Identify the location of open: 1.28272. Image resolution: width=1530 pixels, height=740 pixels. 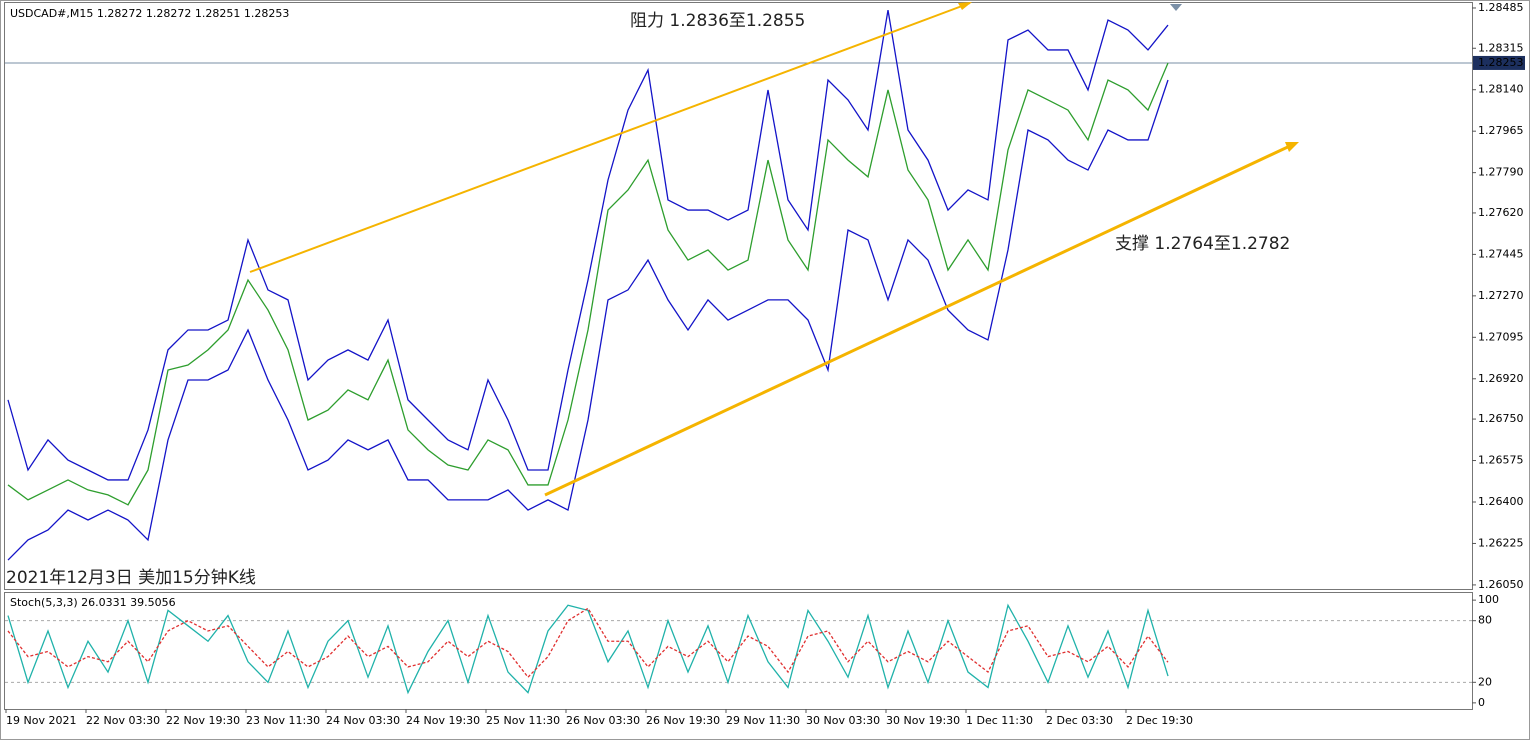
(120, 13).